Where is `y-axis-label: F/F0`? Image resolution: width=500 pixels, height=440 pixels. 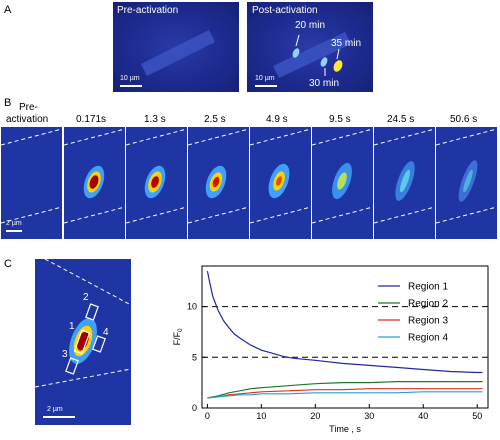
y-axis-label: F/F0 is located at coordinates (178, 337).